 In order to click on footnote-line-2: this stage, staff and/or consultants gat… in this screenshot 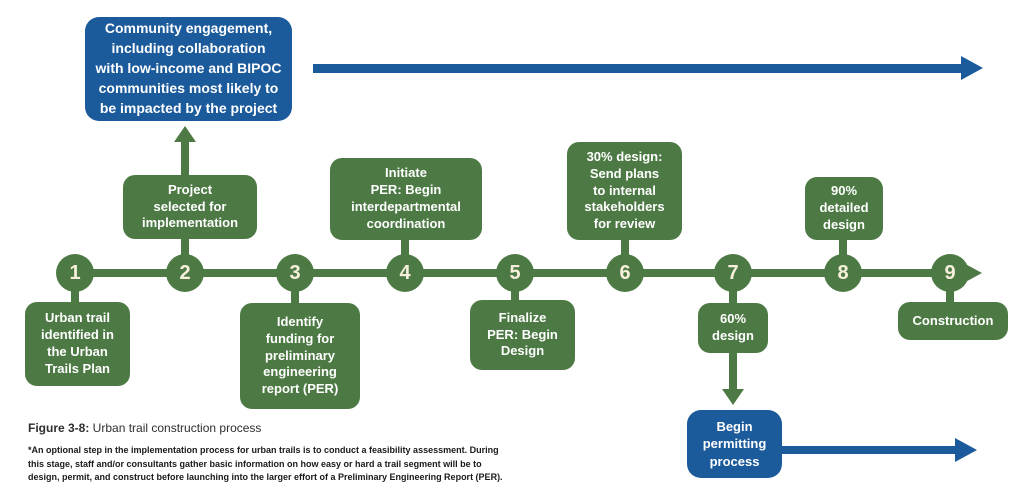, I will do `click(255, 463)`.